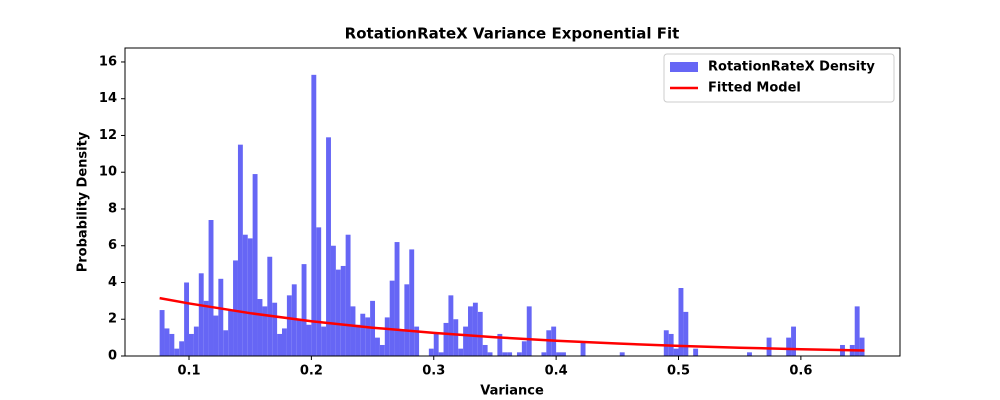 The image size is (1000, 400). Describe the element at coordinates (512, 34) in the screenshot. I see `chart-title: RotationRateX Variance Exponential Fit` at that location.